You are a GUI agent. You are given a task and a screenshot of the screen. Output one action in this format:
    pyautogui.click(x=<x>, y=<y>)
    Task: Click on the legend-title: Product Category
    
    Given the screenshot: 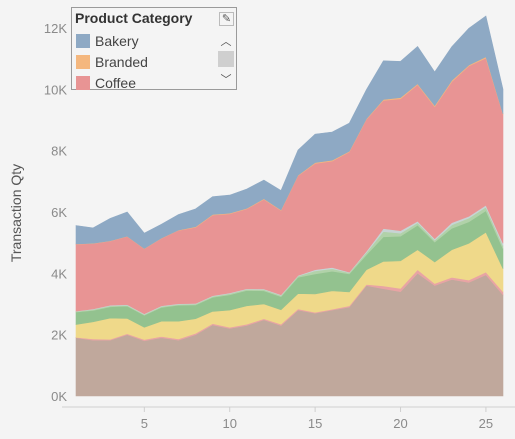 What is the action you would take?
    pyautogui.click(x=134, y=18)
    